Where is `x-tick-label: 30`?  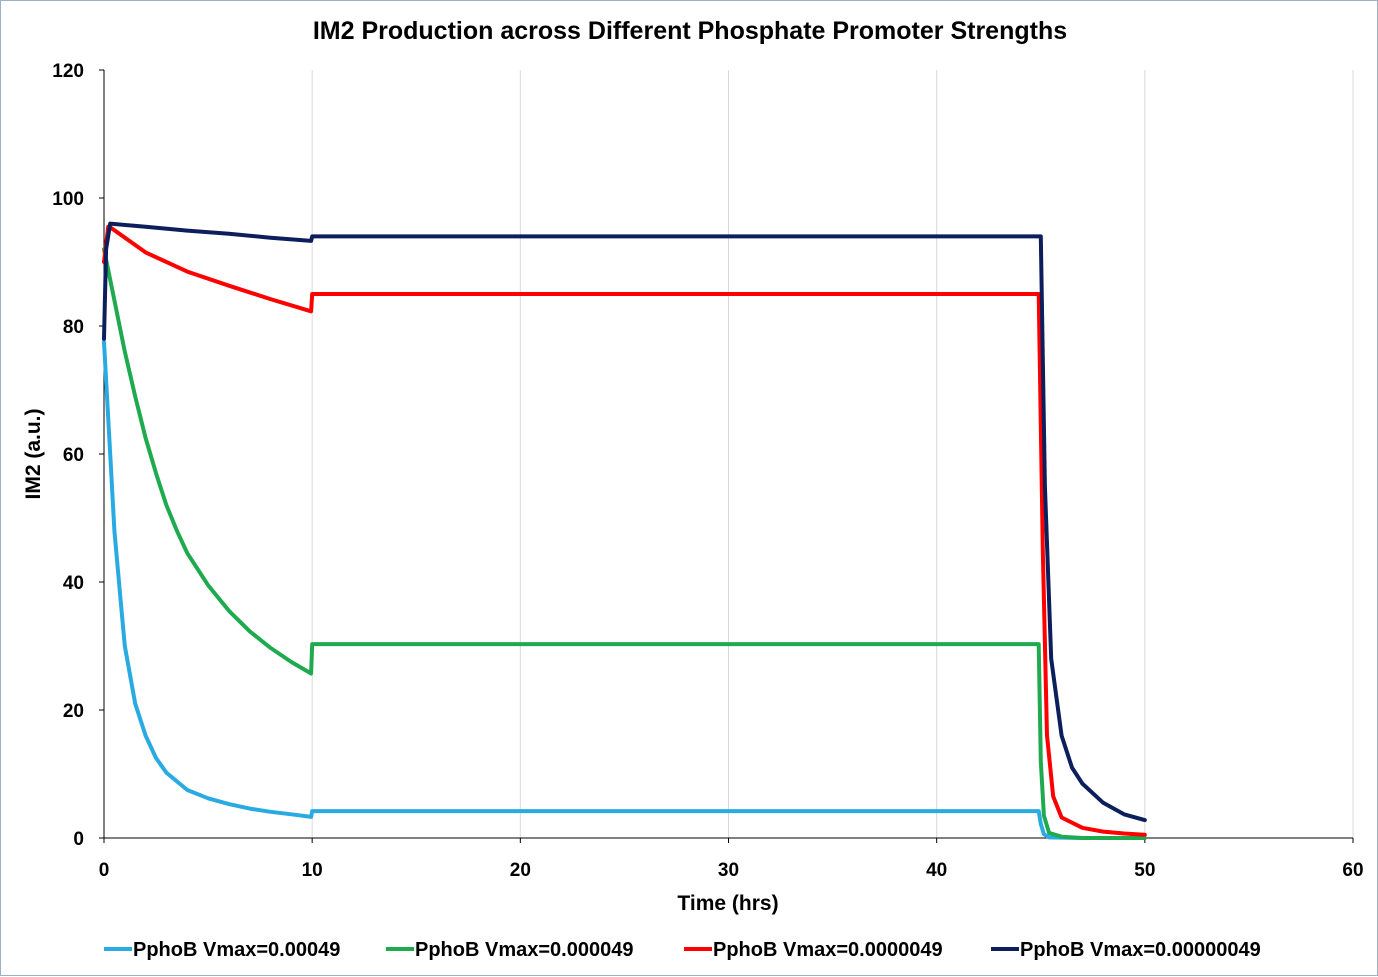
x-tick-label: 30 is located at coordinates (728, 870).